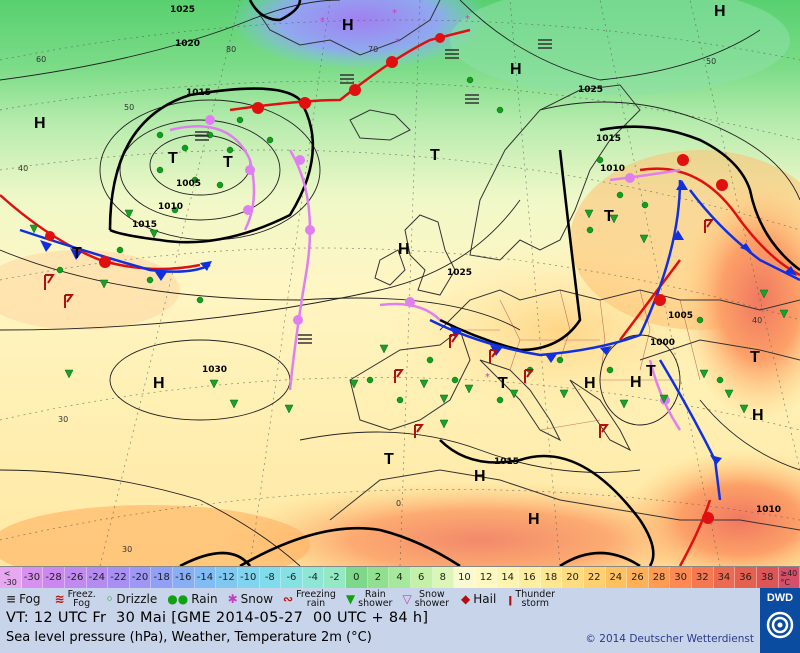 The height and width of the screenshot is (653, 800). Describe the element at coordinates (594, 577) in the screenshot. I see `temperature-scale-cell: 22` at that location.